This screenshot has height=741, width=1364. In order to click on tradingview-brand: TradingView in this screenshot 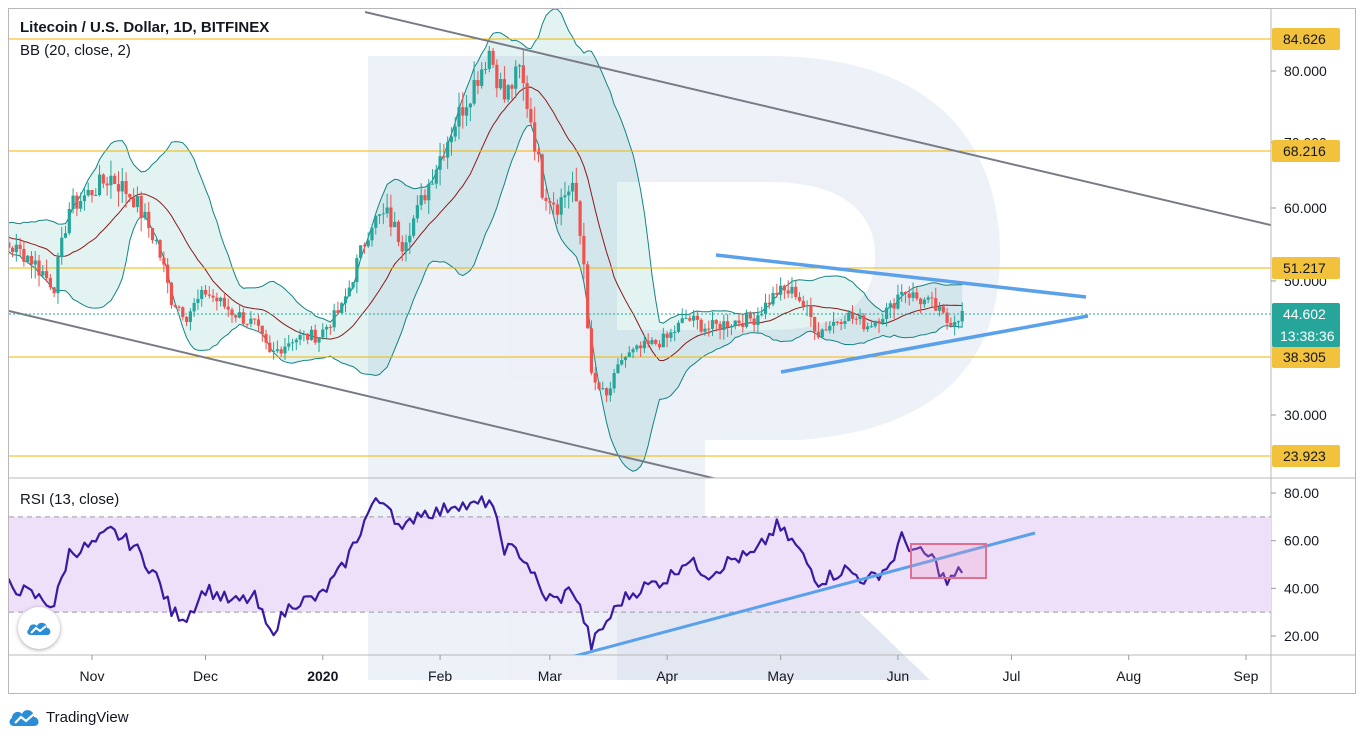, I will do `click(68, 717)`.